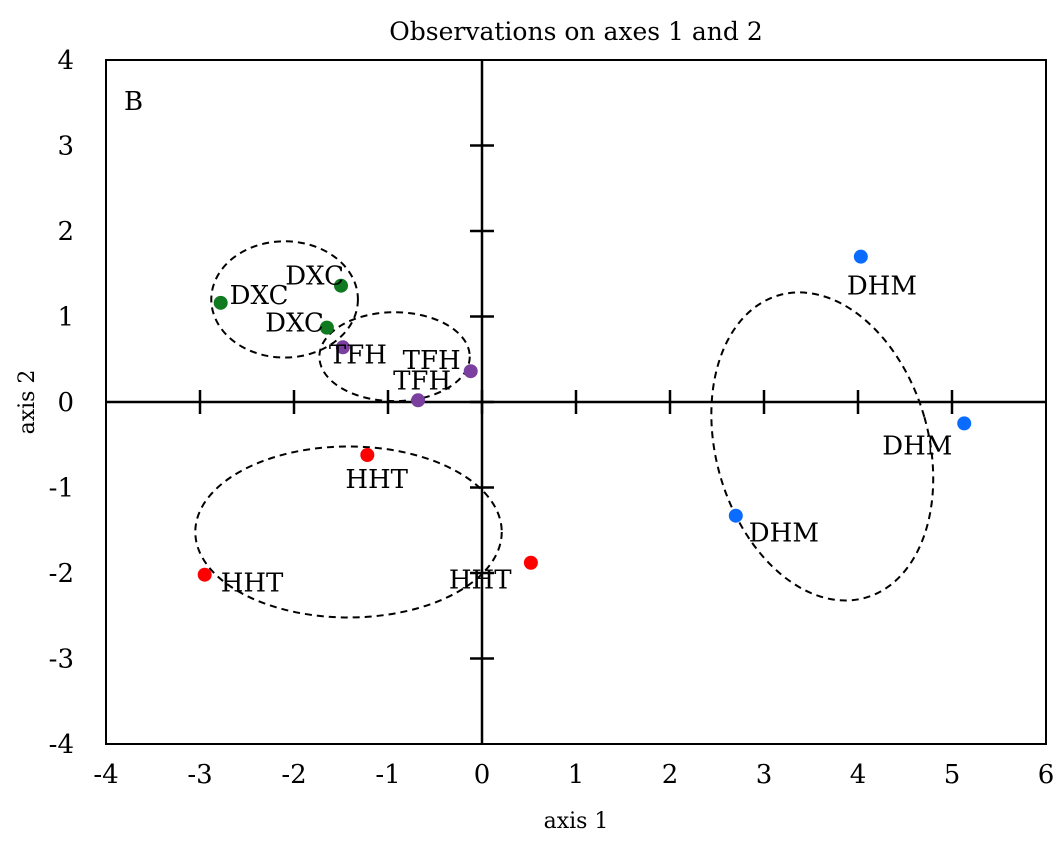 This screenshot has height=841, width=1056. What do you see at coordinates (105, 775) in the screenshot?
I see `x-tick-label: -4` at bounding box center [105, 775].